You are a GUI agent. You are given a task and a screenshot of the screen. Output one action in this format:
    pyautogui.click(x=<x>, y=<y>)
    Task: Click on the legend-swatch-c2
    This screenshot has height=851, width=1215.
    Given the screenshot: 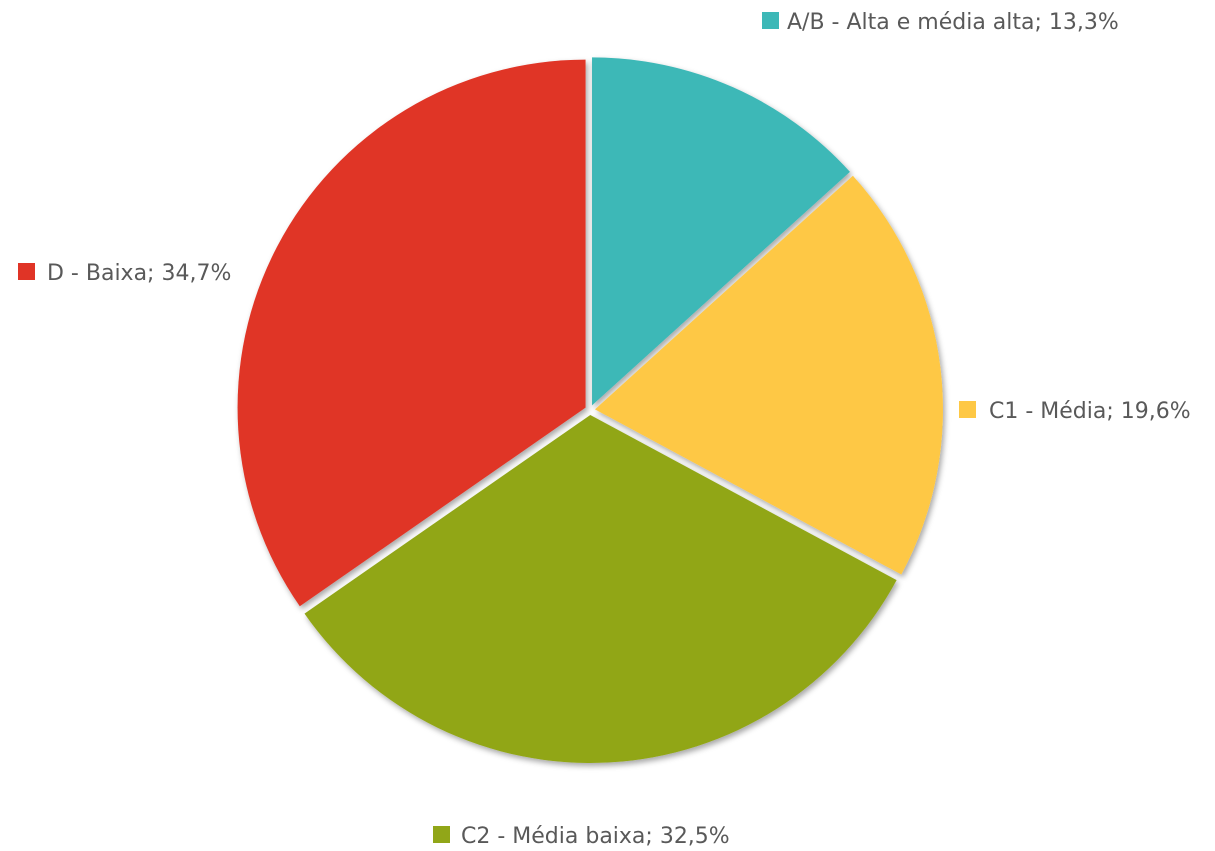 What is the action you would take?
    pyautogui.click(x=441, y=834)
    